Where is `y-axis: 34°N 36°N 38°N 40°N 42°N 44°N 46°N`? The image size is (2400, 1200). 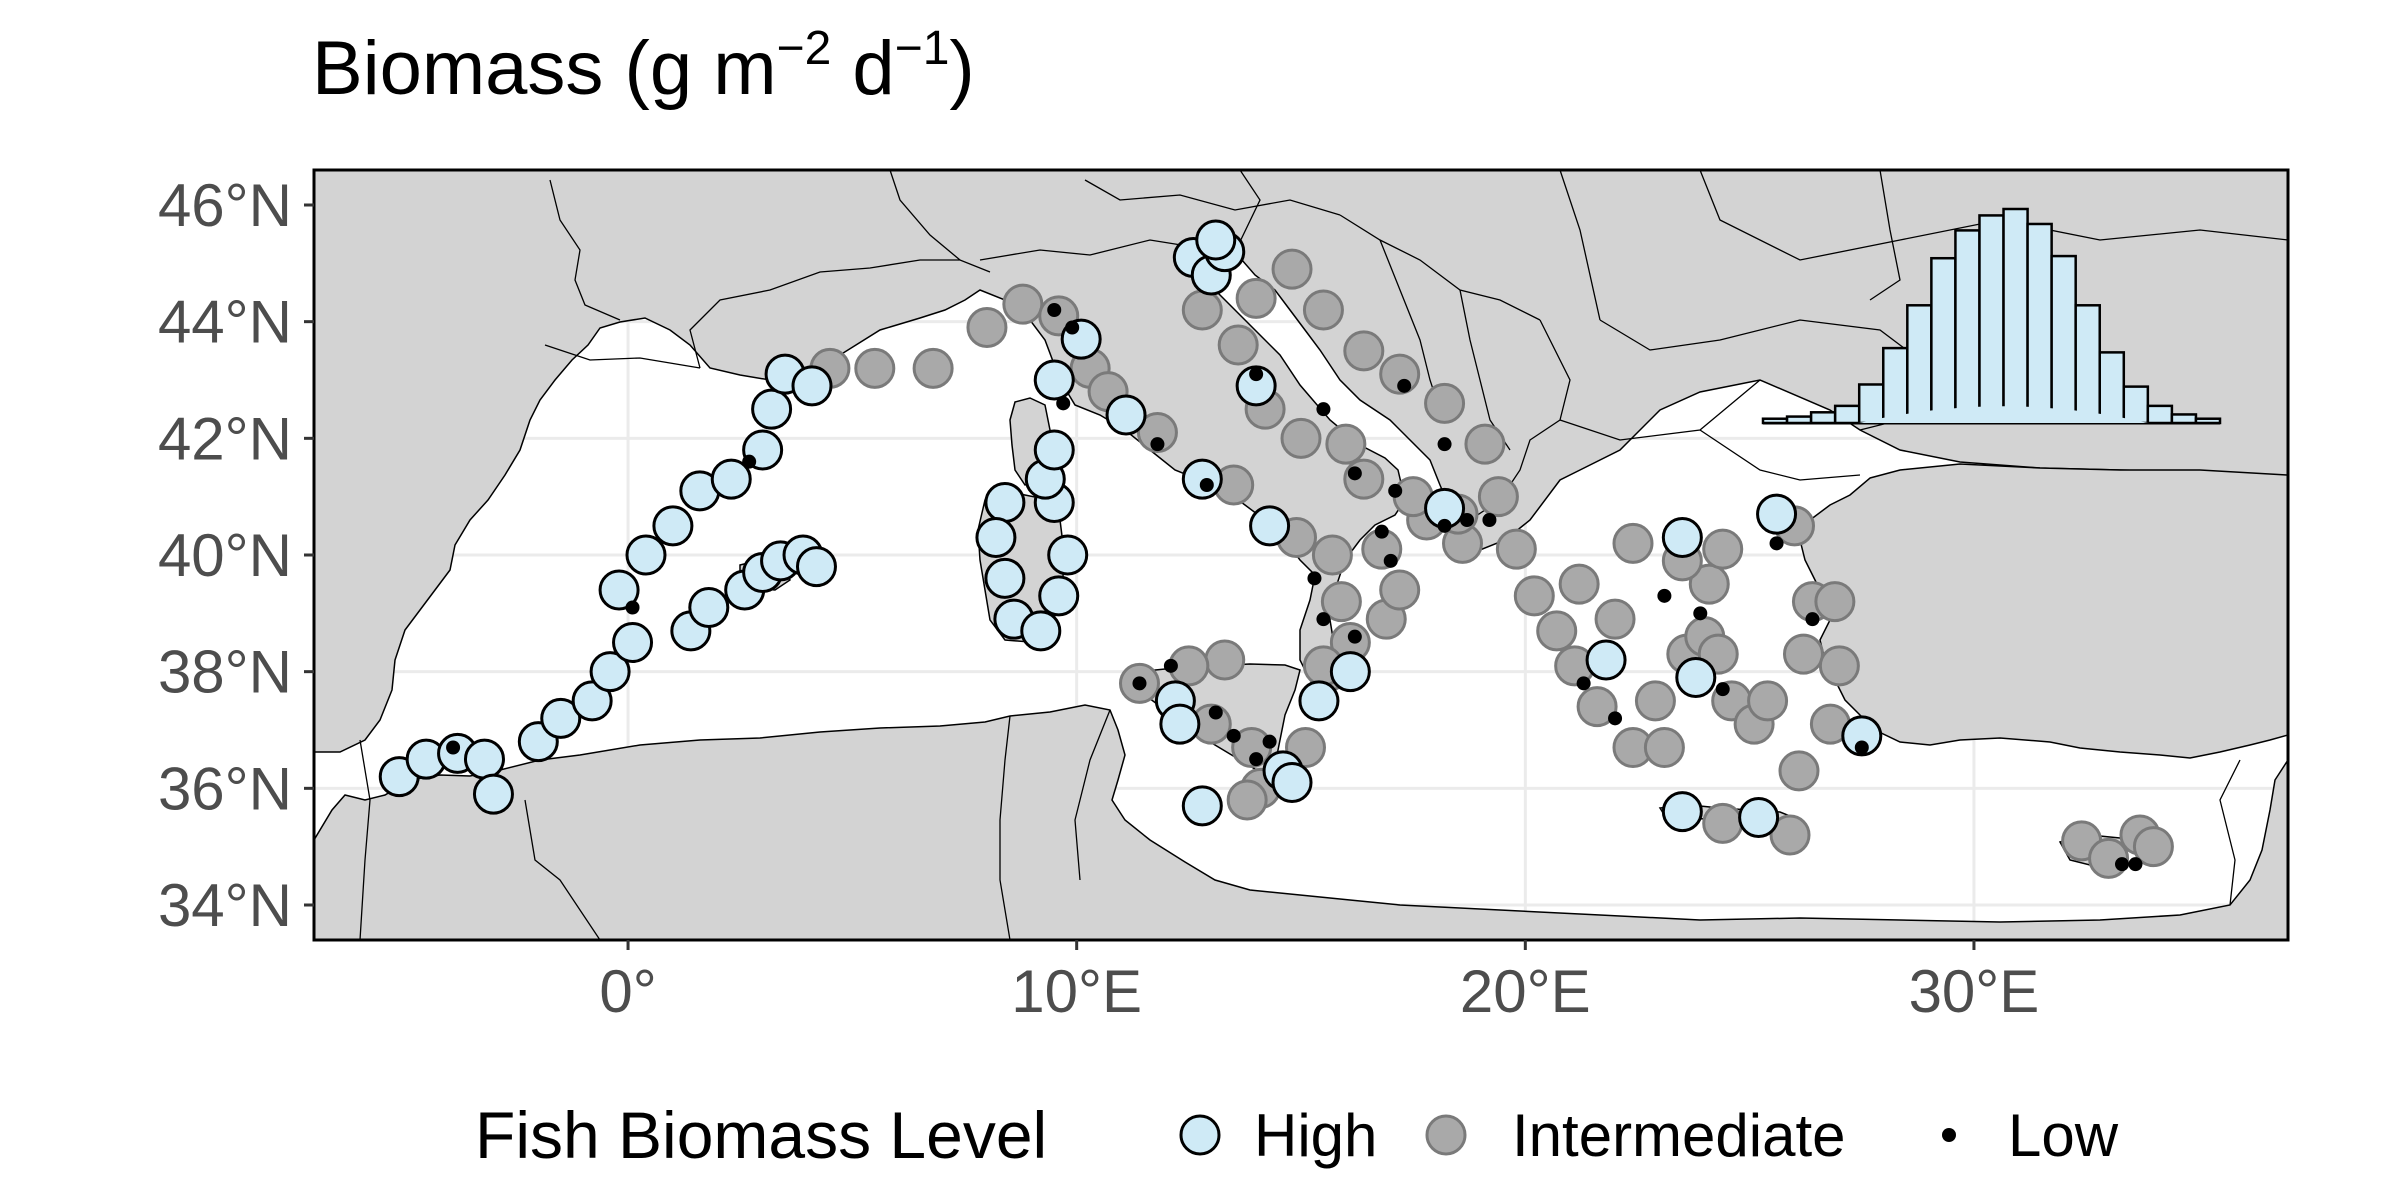 y-axis: 34°N 36°N 38°N 40°N 42°N 44°N 46°N is located at coordinates (236, 555).